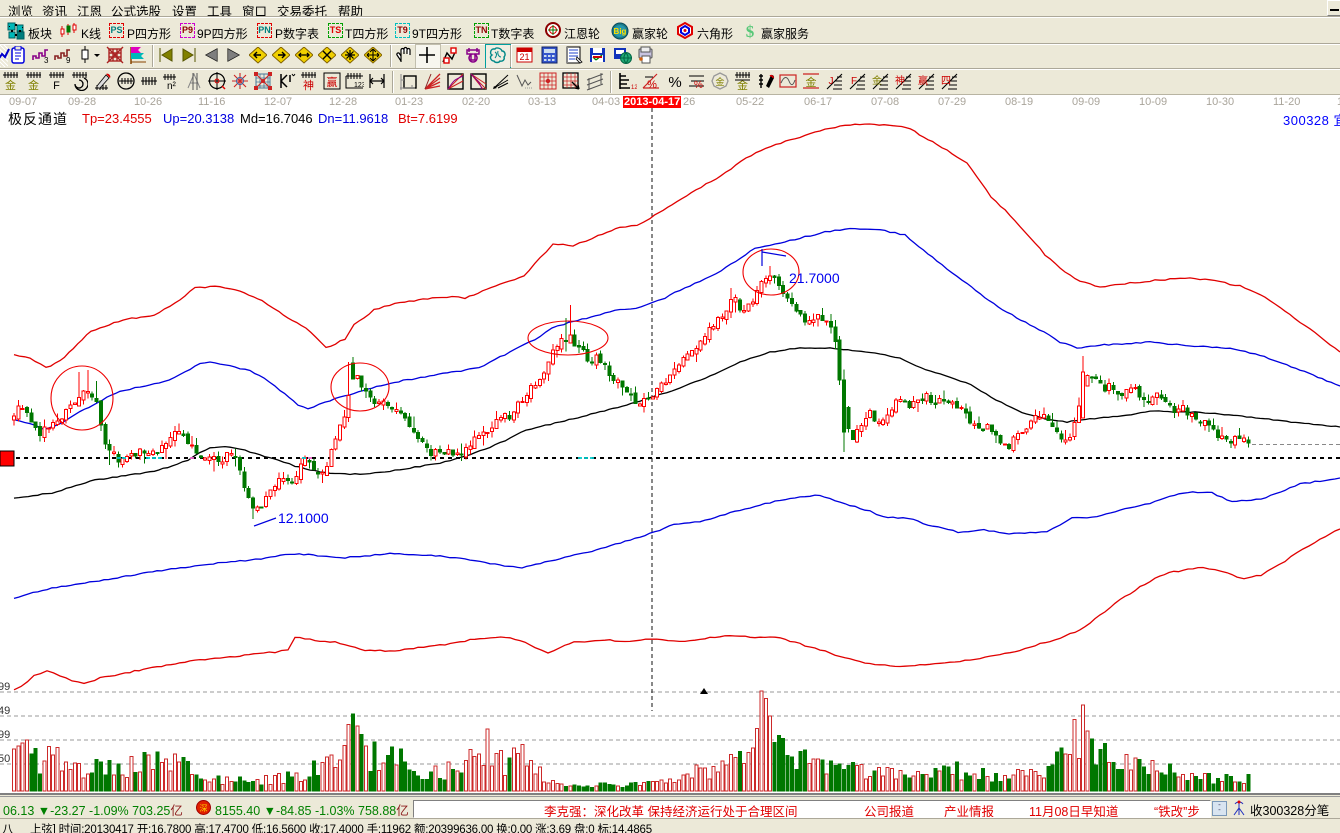  What do you see at coordinates (68, 60) in the screenshot?
I see `svg-text: 9` at bounding box center [68, 60].